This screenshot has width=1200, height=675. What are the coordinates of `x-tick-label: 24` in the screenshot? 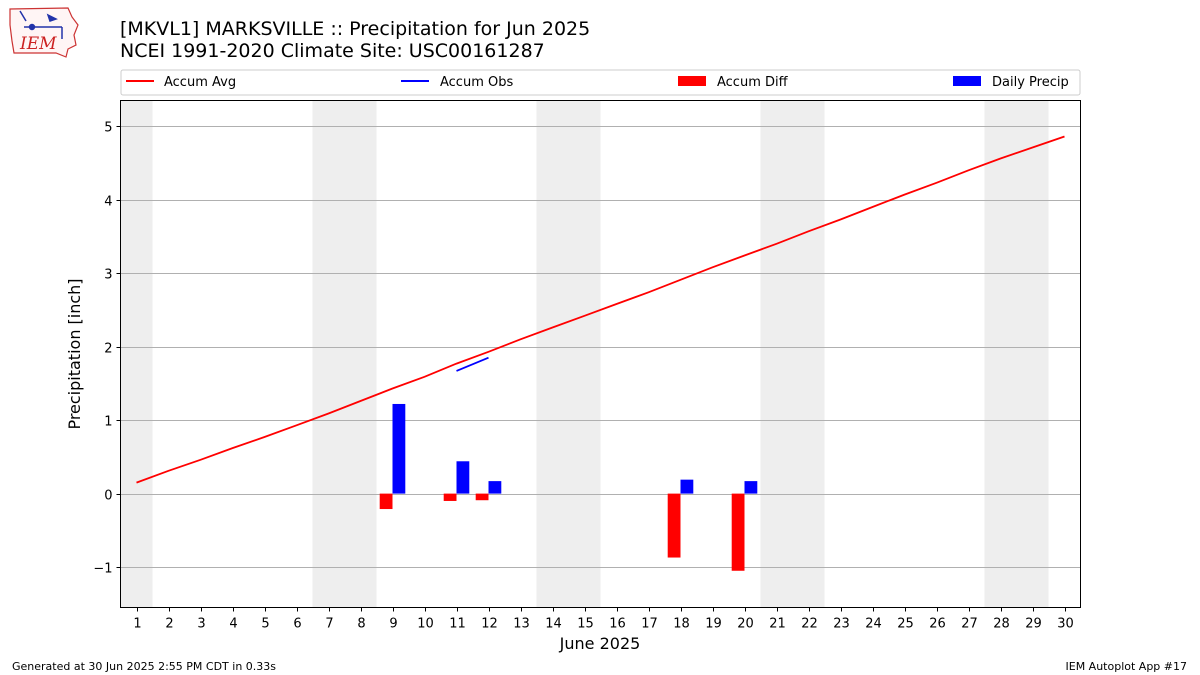 It's located at (873, 624).